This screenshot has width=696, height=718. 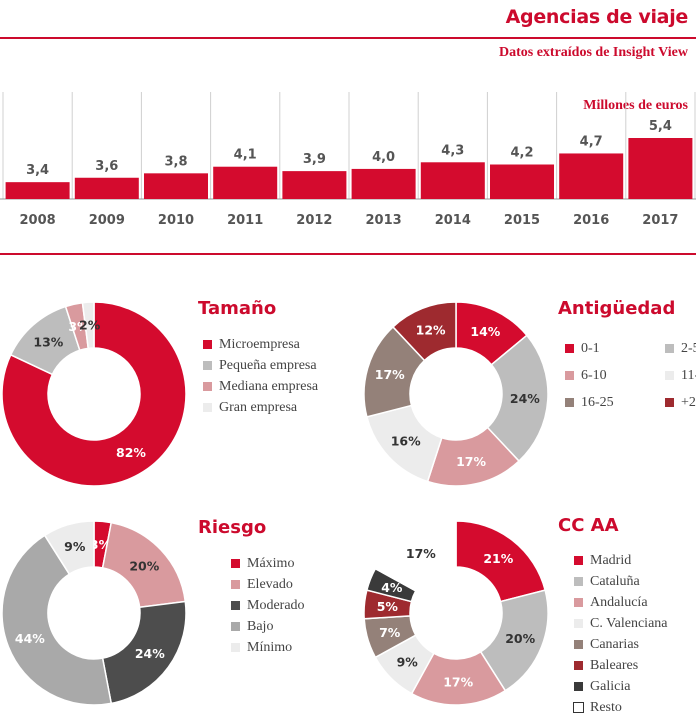 I want to click on bar-2016, so click(x=591, y=176).